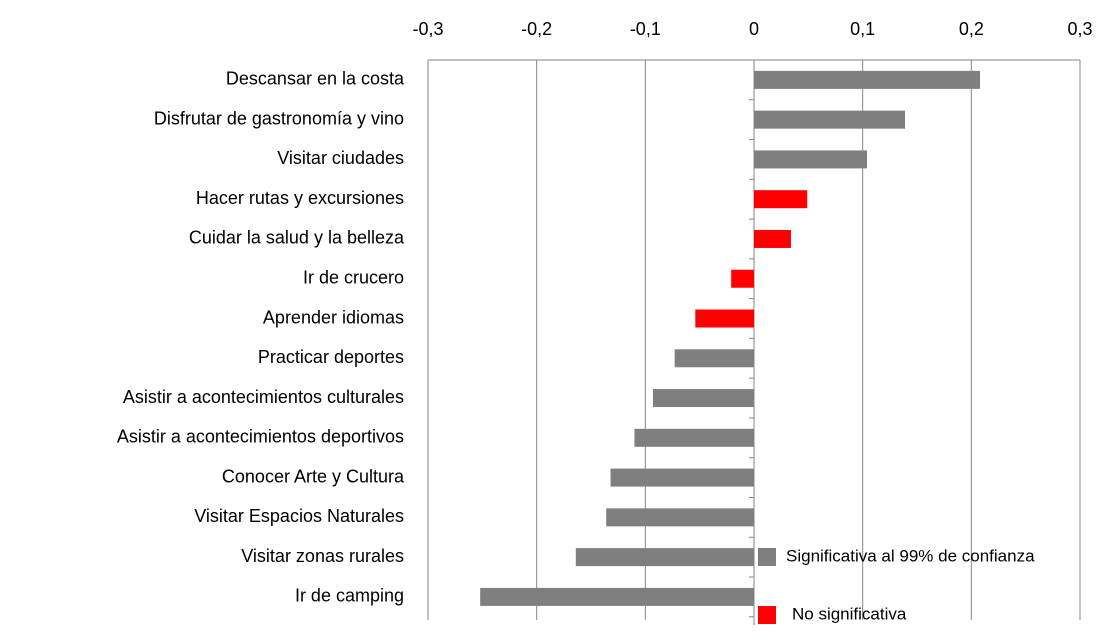  Describe the element at coordinates (1079, 29) in the screenshot. I see `x-tick-label: 0,3` at that location.